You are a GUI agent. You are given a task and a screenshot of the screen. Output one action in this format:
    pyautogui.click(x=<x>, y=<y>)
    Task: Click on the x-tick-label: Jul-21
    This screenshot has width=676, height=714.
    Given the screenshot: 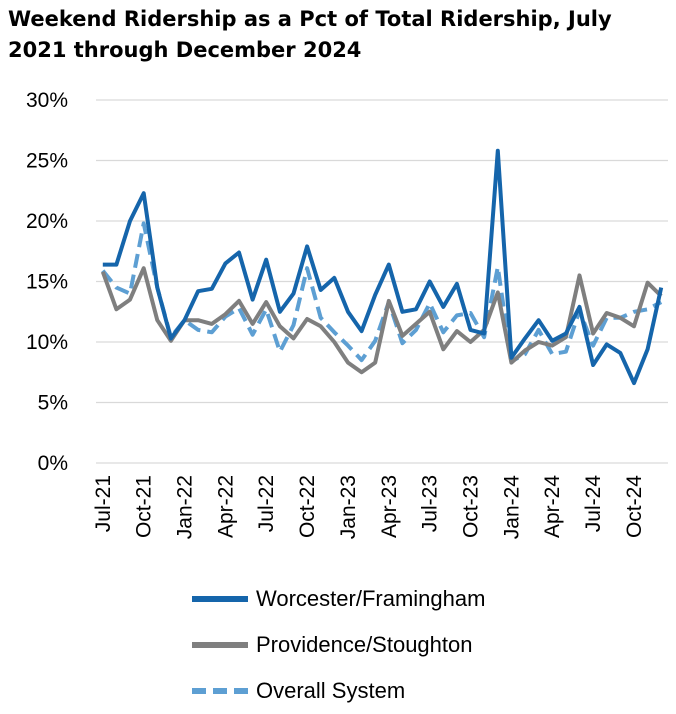 What is the action you would take?
    pyautogui.click(x=103, y=503)
    